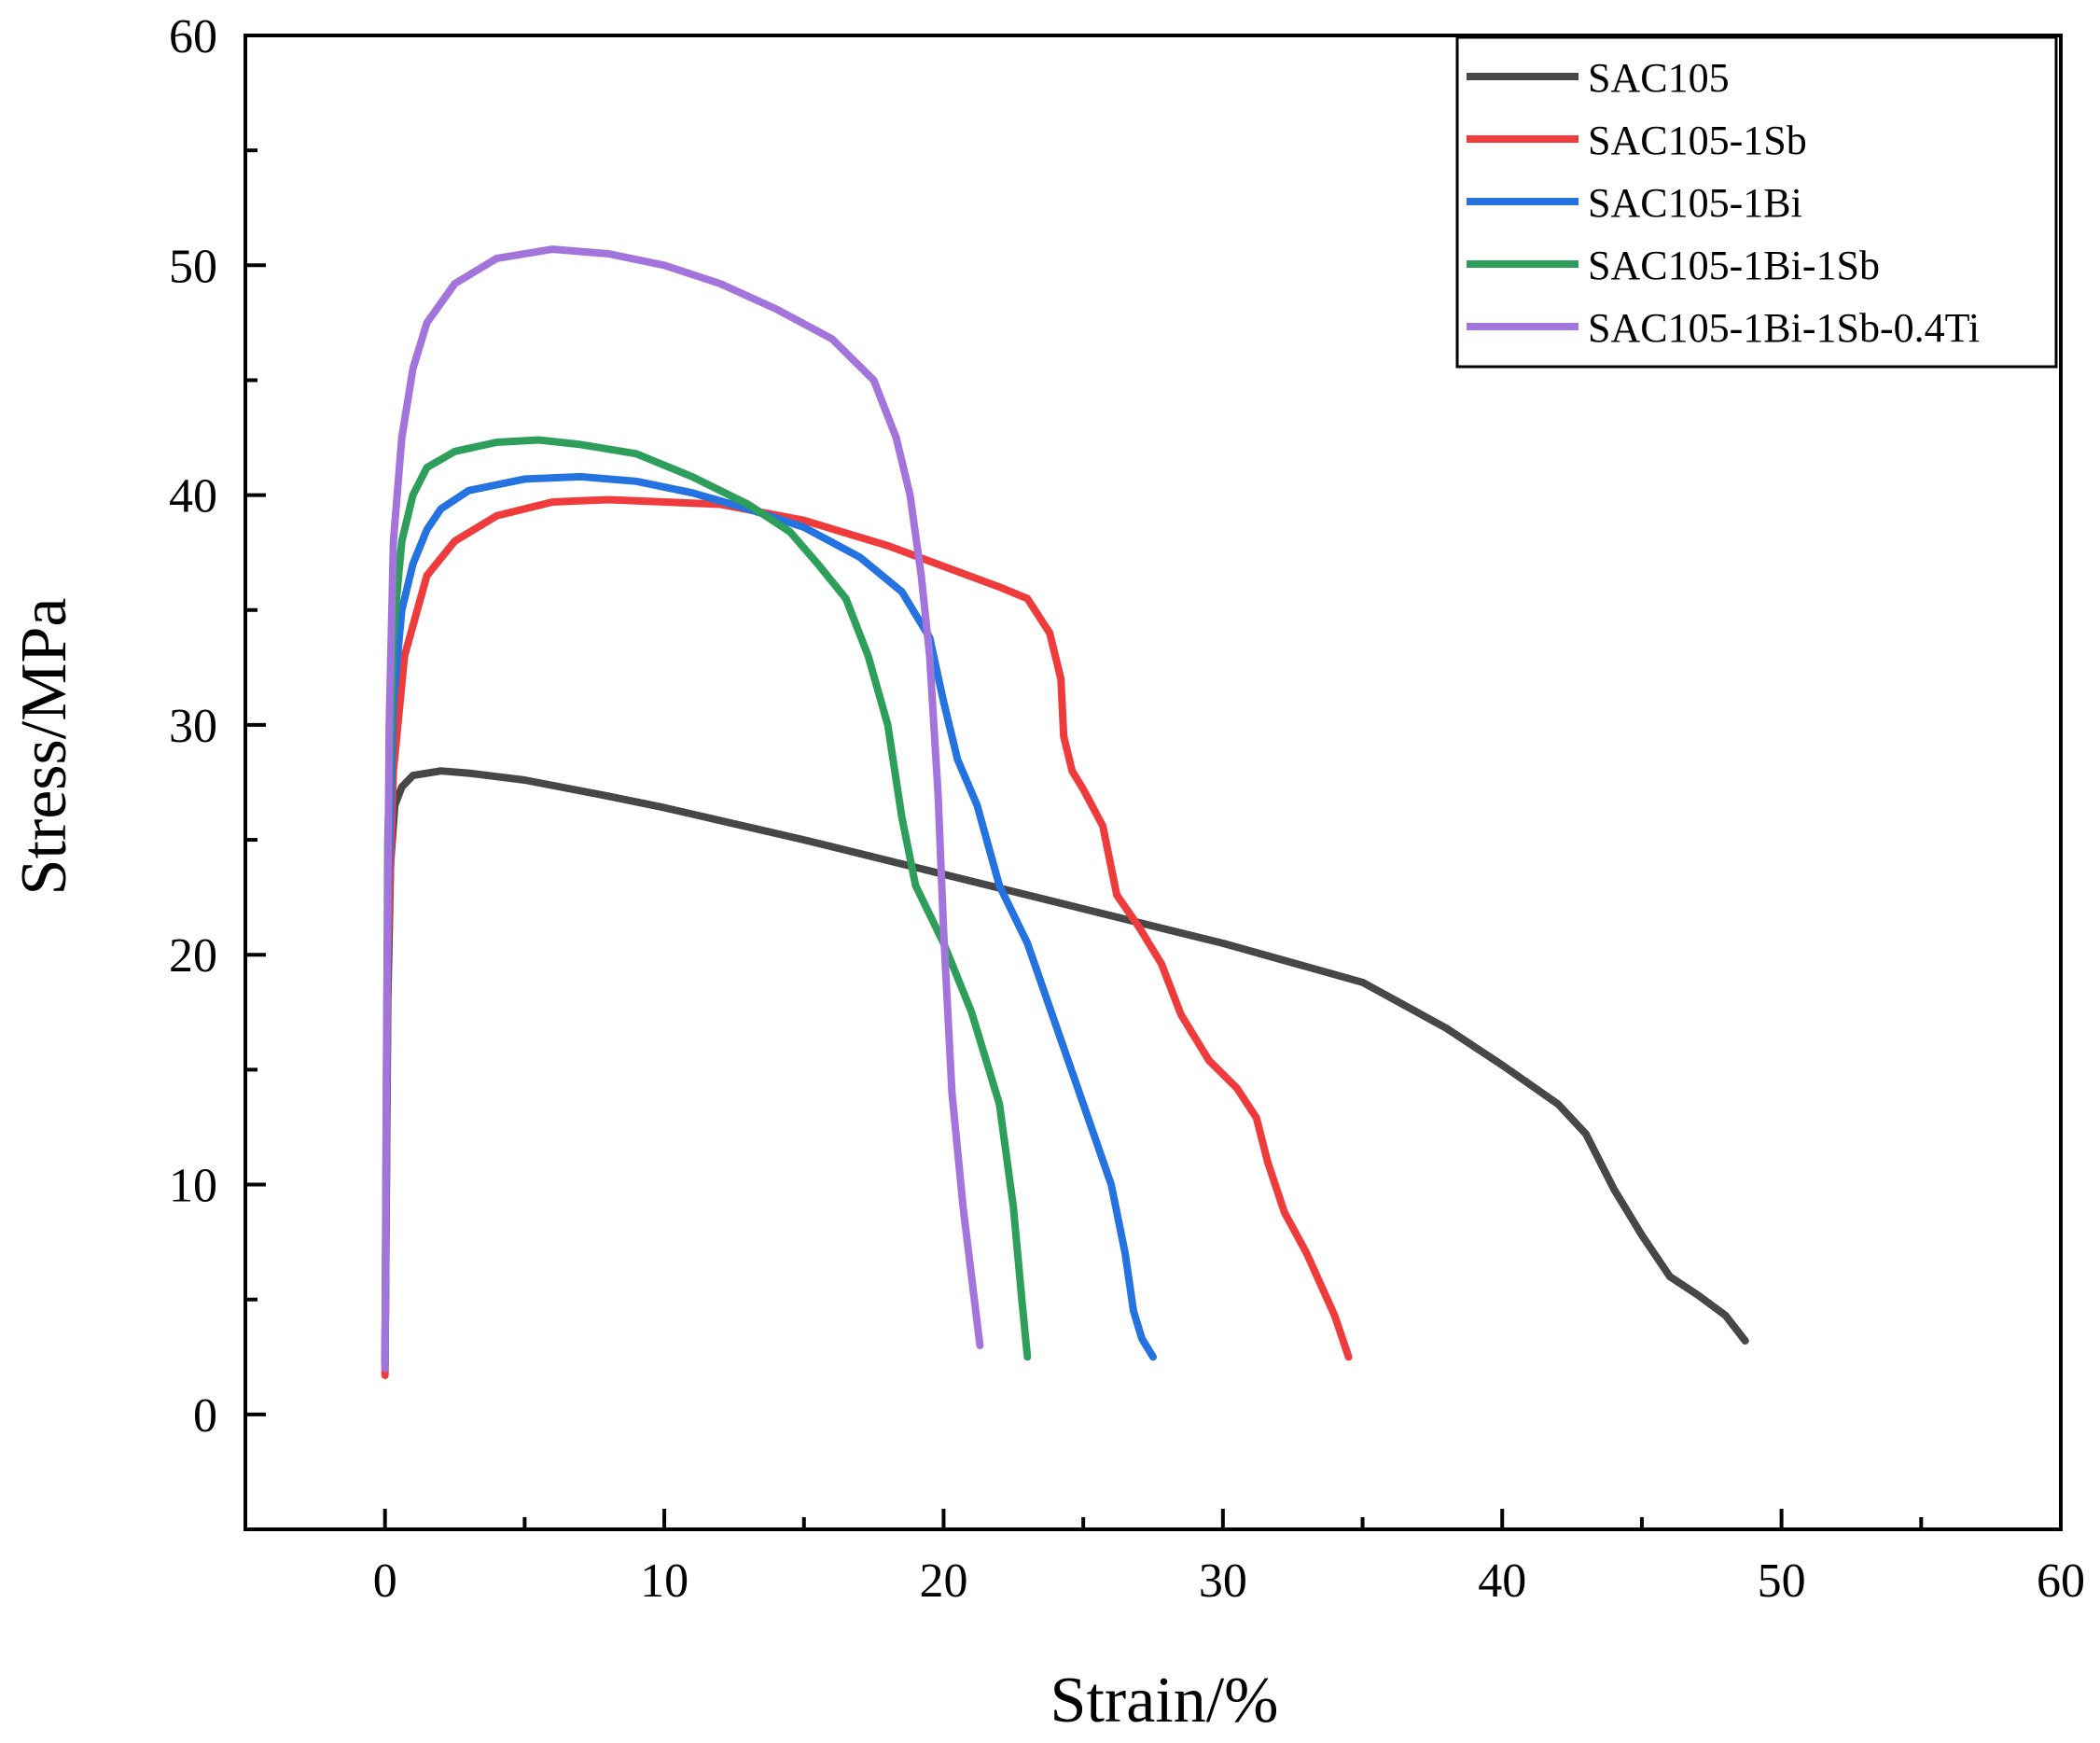 The width and height of the screenshot is (2100, 1743). What do you see at coordinates (193, 266) in the screenshot?
I see `y-tick-label: 50` at bounding box center [193, 266].